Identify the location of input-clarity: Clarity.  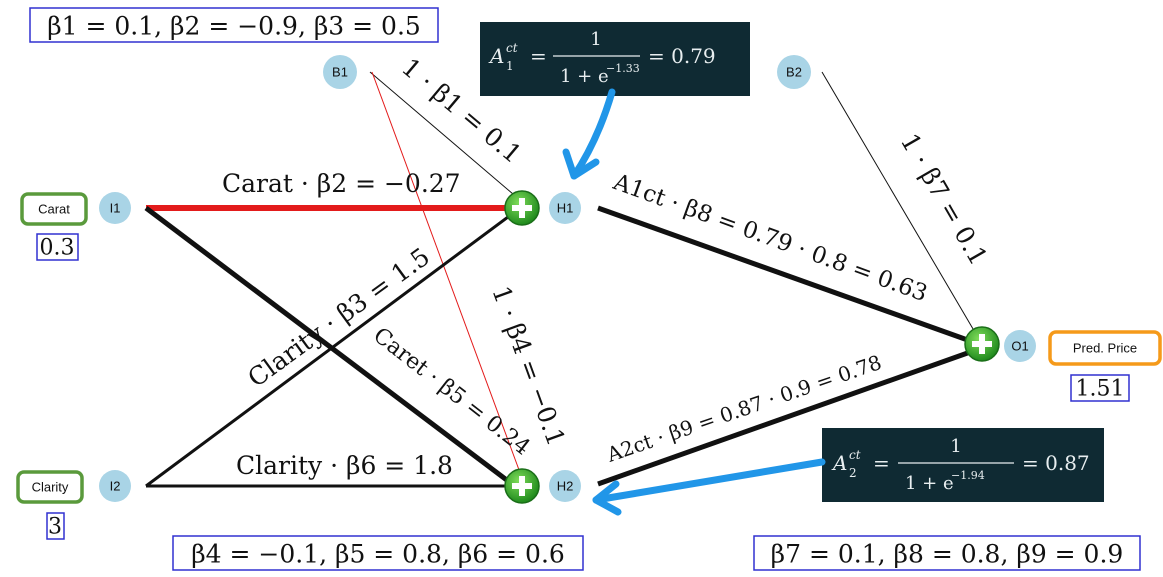
(50, 487).